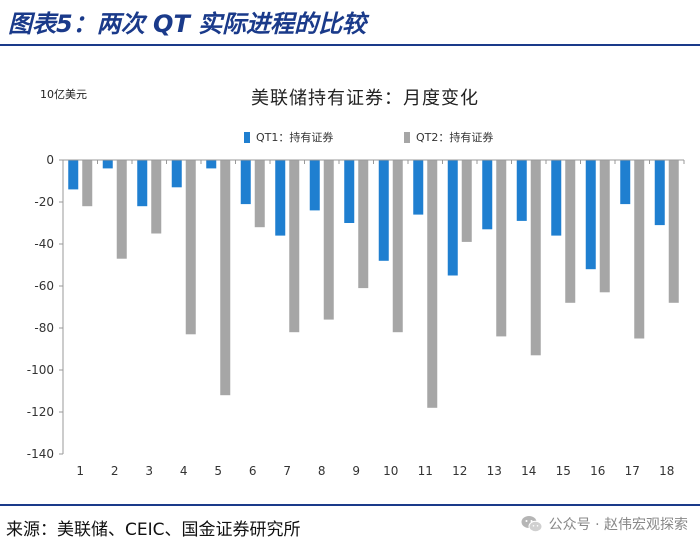 This screenshot has height=547, width=700. I want to click on legend-label-qt2: QT2：持有证券, so click(455, 137).